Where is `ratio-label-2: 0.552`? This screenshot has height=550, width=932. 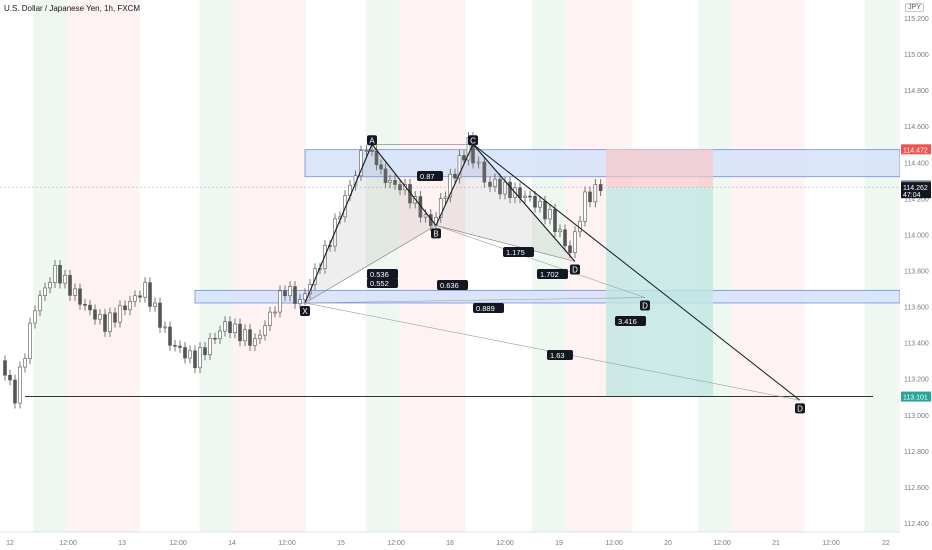 ratio-label-2: 0.552 is located at coordinates (379, 283).